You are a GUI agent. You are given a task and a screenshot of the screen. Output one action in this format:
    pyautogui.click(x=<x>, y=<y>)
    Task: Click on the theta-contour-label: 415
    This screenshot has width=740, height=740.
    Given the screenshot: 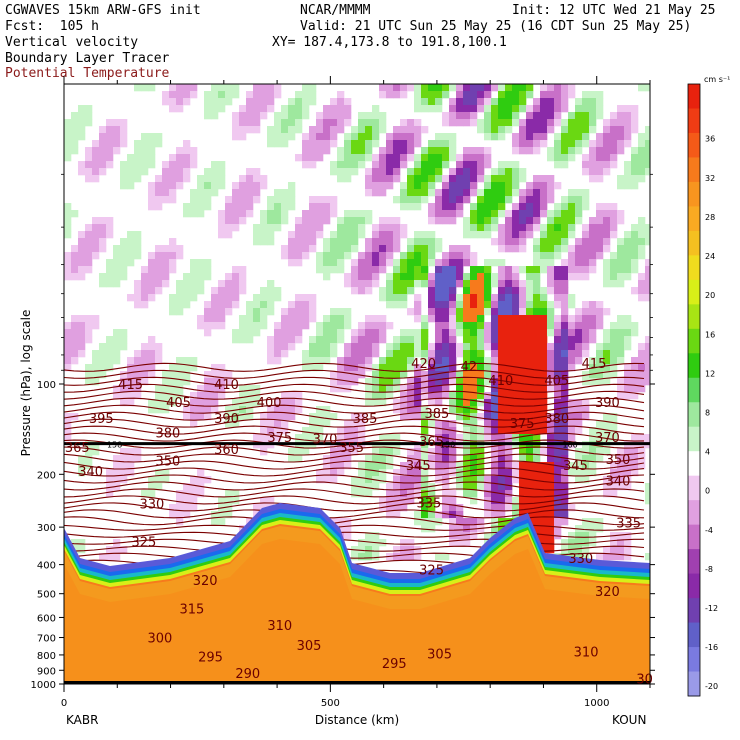 What is the action you would take?
    pyautogui.click(x=130, y=385)
    